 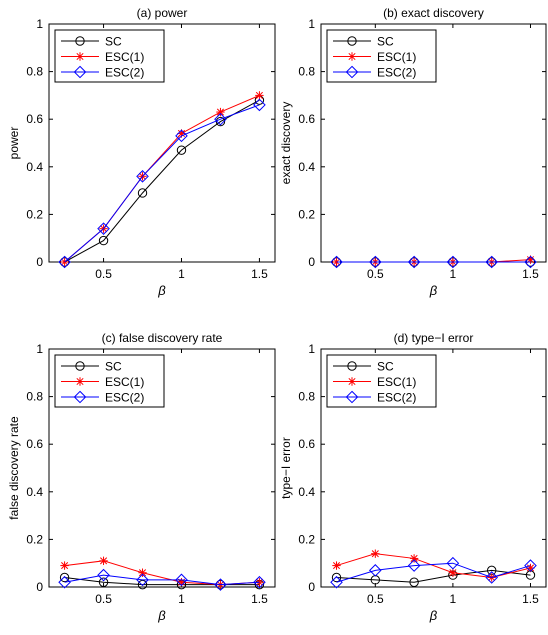 What do you see at coordinates (286, 143) in the screenshot?
I see `y-axis-label: exact discovery` at bounding box center [286, 143].